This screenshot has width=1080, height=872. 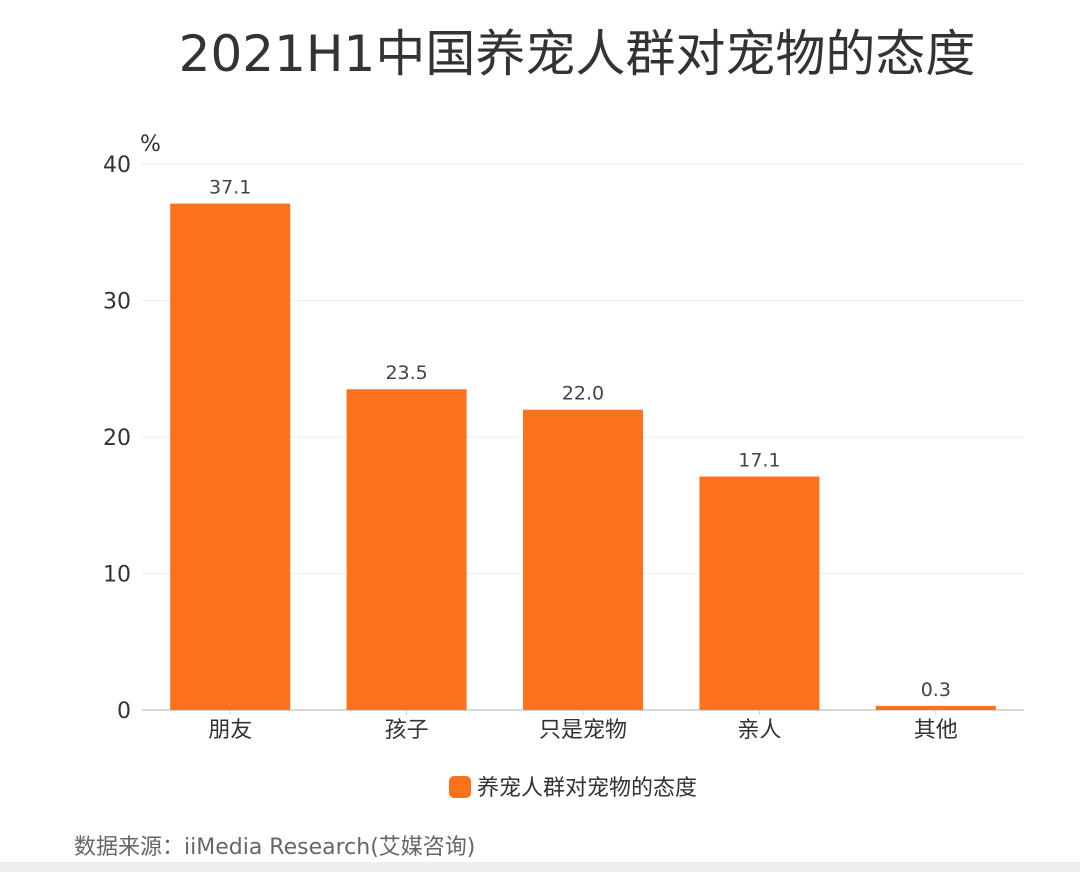 What do you see at coordinates (230, 730) in the screenshot?
I see `x-tick-label: 朋友` at bounding box center [230, 730].